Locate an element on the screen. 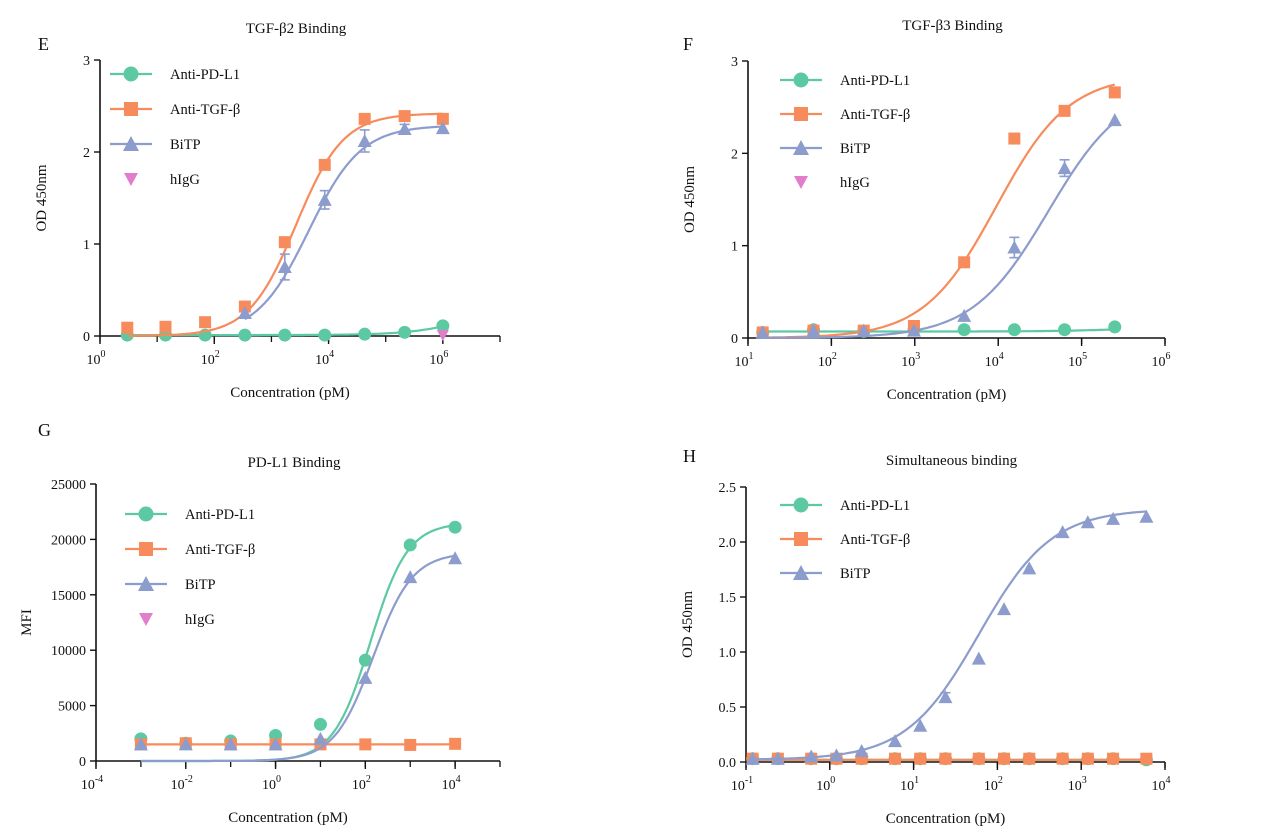 The width and height of the screenshot is (1266, 840). series-bitp is located at coordinates (343, 221).